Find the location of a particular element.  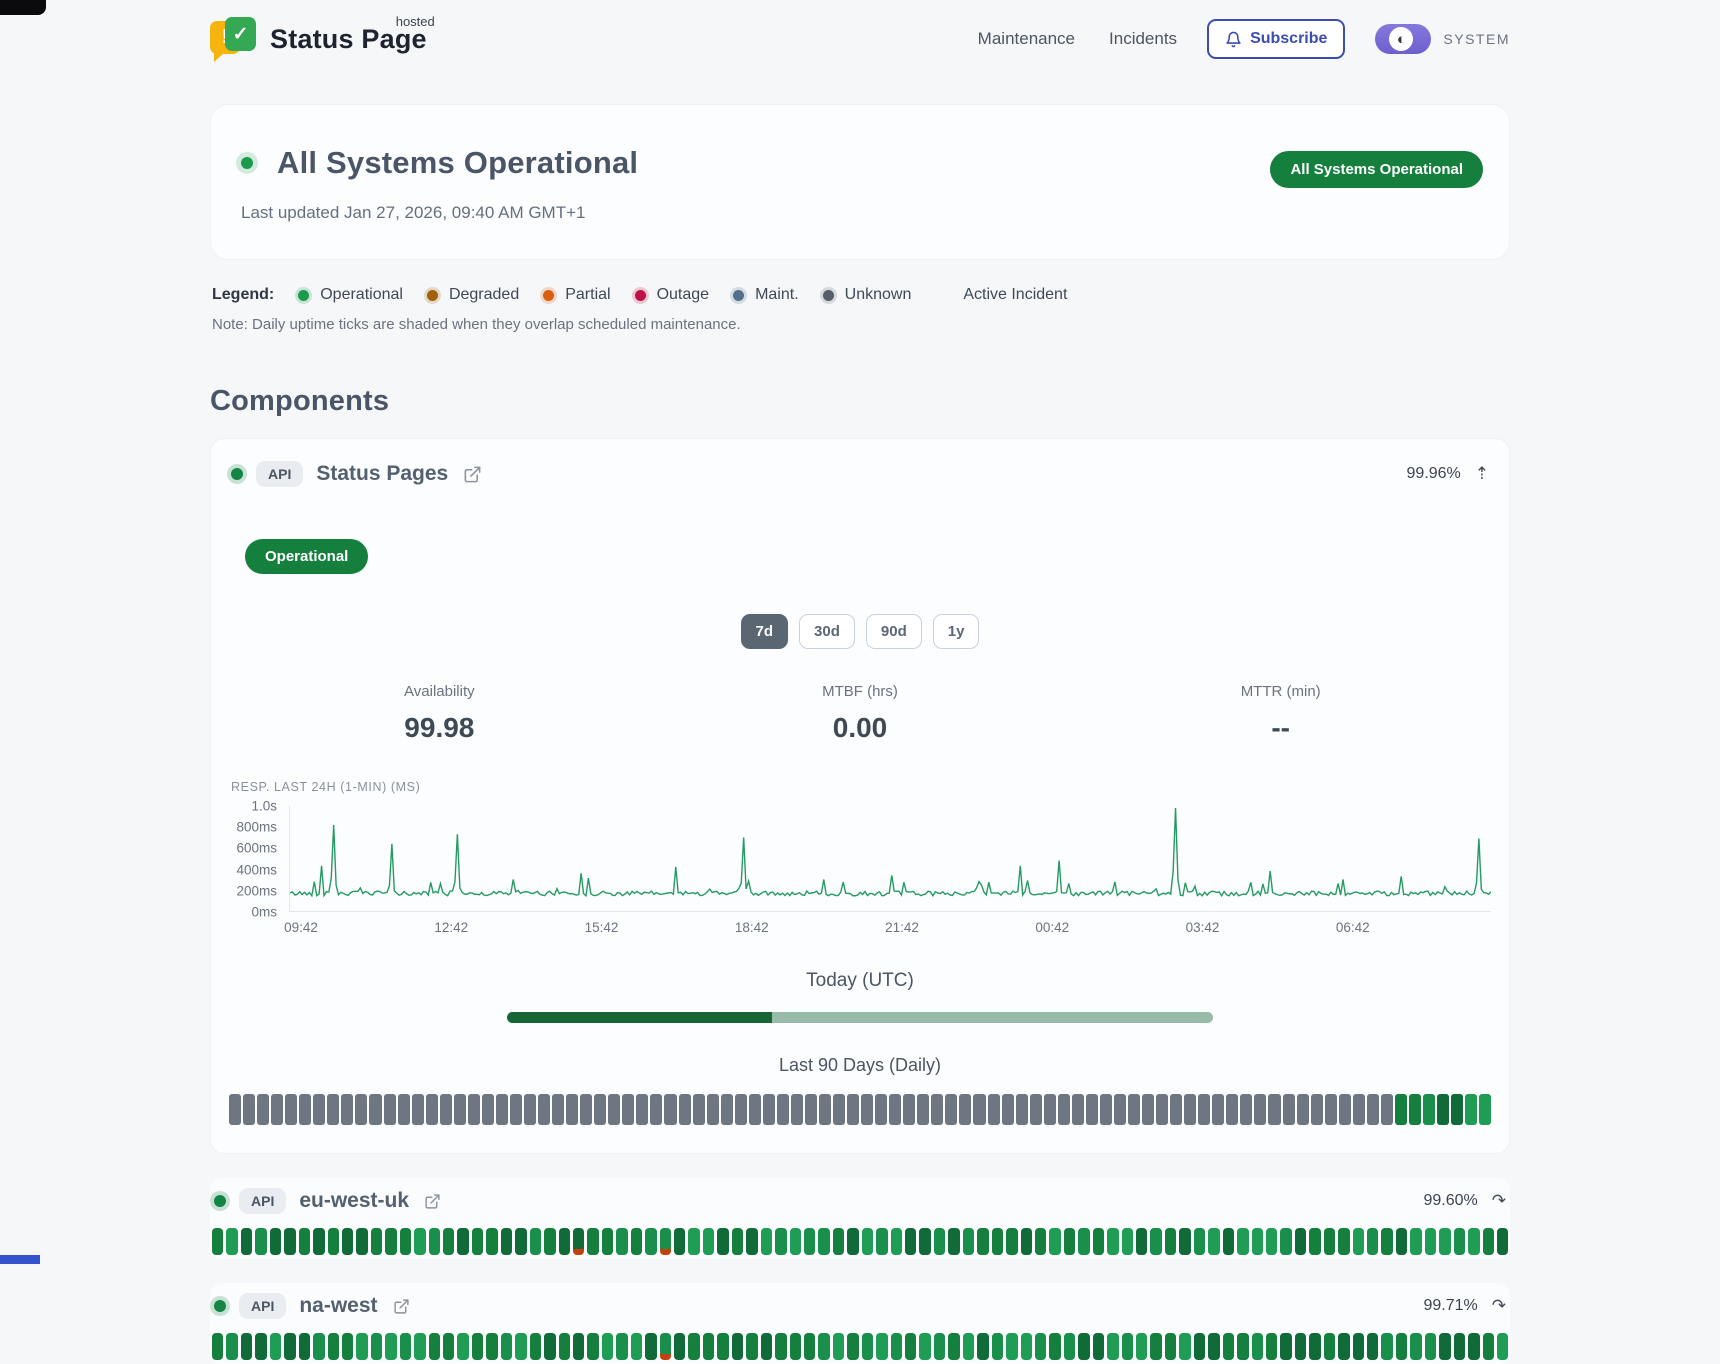

collapse-arrow-icon: ⇡ is located at coordinates (1481, 473).